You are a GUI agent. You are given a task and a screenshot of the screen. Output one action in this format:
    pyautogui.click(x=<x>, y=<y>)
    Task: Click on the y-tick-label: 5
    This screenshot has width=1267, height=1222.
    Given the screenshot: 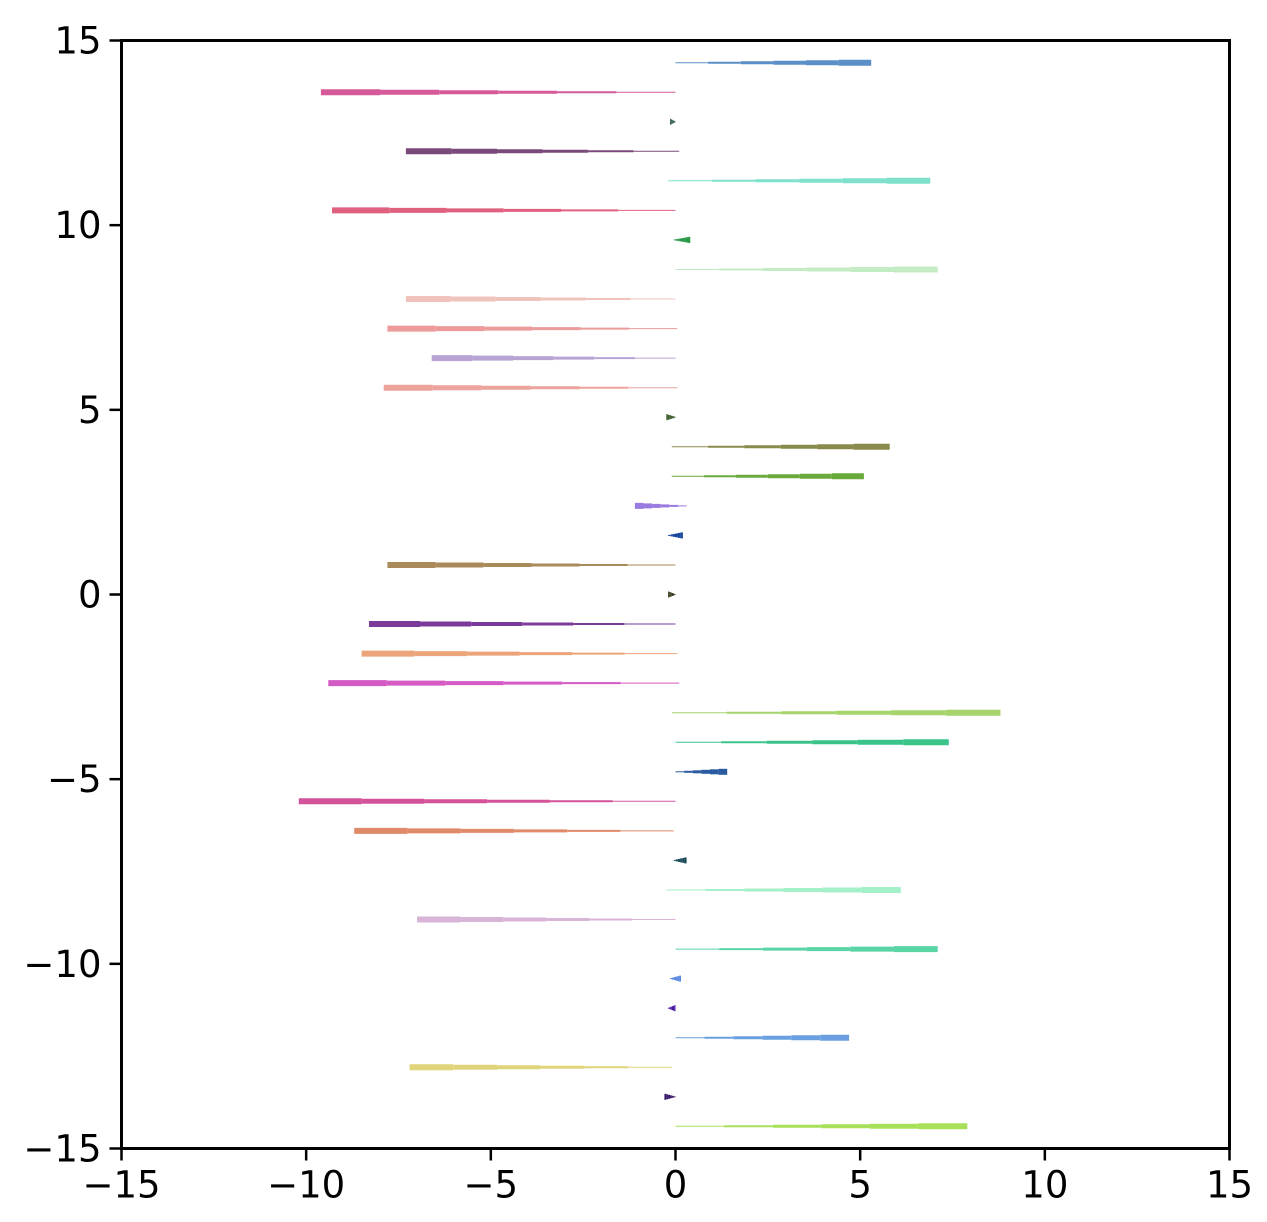 What is the action you would take?
    pyautogui.click(x=90, y=410)
    